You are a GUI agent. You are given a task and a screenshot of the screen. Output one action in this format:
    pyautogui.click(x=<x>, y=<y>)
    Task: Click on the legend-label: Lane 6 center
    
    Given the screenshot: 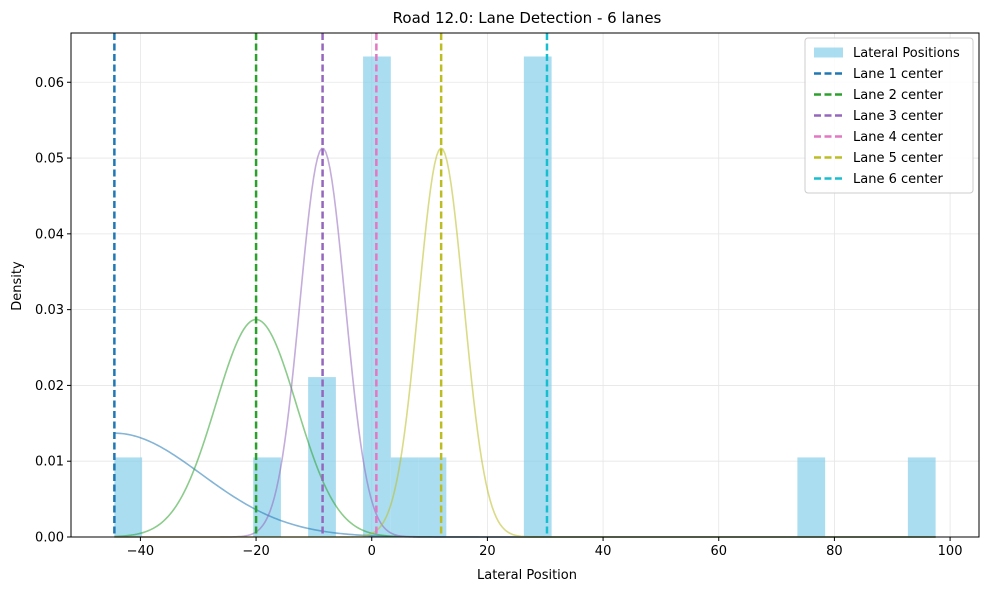 What is the action you would take?
    pyautogui.click(x=898, y=179)
    